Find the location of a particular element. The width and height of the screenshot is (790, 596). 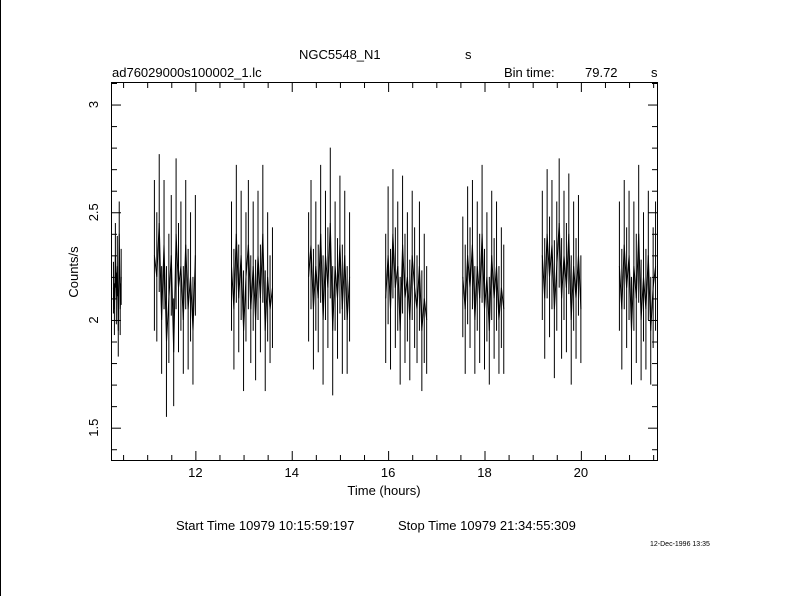

bin-time-value: 79.72 is located at coordinates (601, 72).